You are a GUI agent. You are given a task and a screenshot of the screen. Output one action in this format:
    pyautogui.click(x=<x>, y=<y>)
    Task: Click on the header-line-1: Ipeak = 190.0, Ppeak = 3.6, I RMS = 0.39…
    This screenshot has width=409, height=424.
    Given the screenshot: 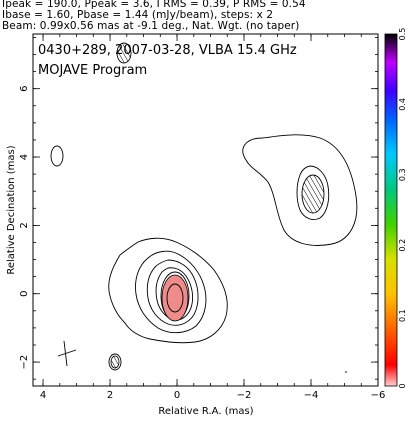 What is the action you would take?
    pyautogui.click(x=154, y=5)
    